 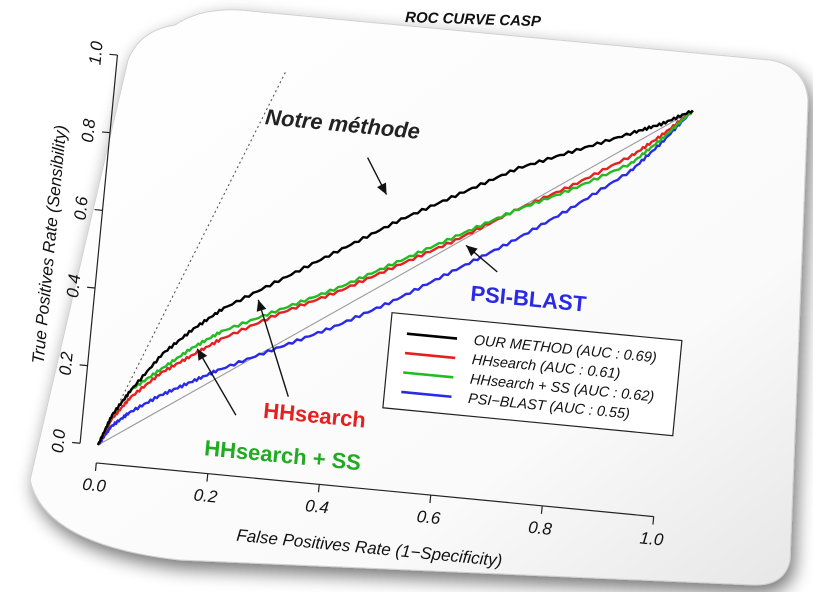 I want to click on x-tick-label: 0.0, so click(x=94, y=485).